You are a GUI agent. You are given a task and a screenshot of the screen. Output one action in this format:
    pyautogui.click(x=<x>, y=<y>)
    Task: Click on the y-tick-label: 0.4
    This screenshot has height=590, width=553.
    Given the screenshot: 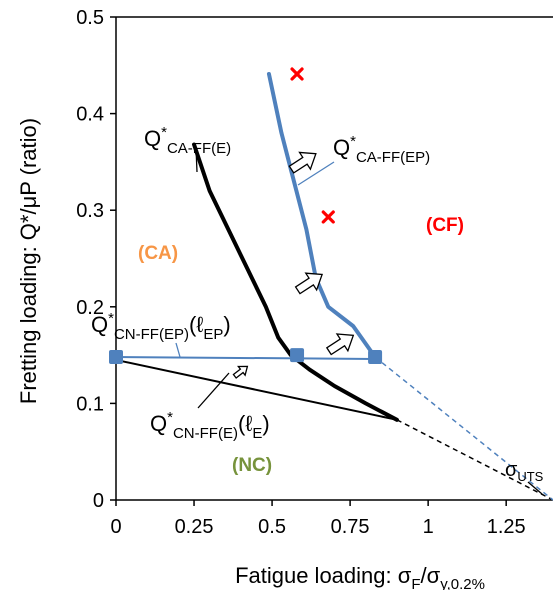 What is the action you would take?
    pyautogui.click(x=90, y=115)
    